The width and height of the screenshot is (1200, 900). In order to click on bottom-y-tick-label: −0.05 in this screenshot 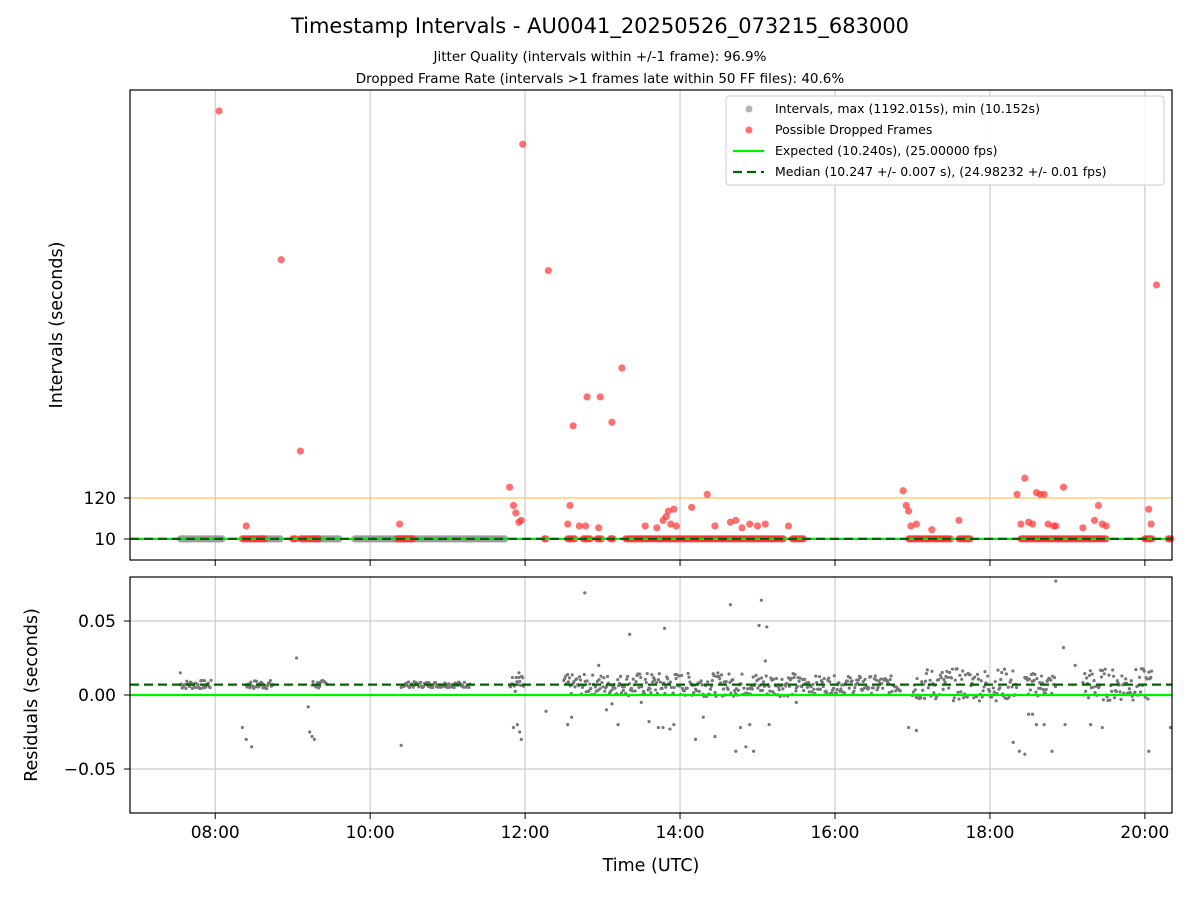, I will do `click(90, 770)`.